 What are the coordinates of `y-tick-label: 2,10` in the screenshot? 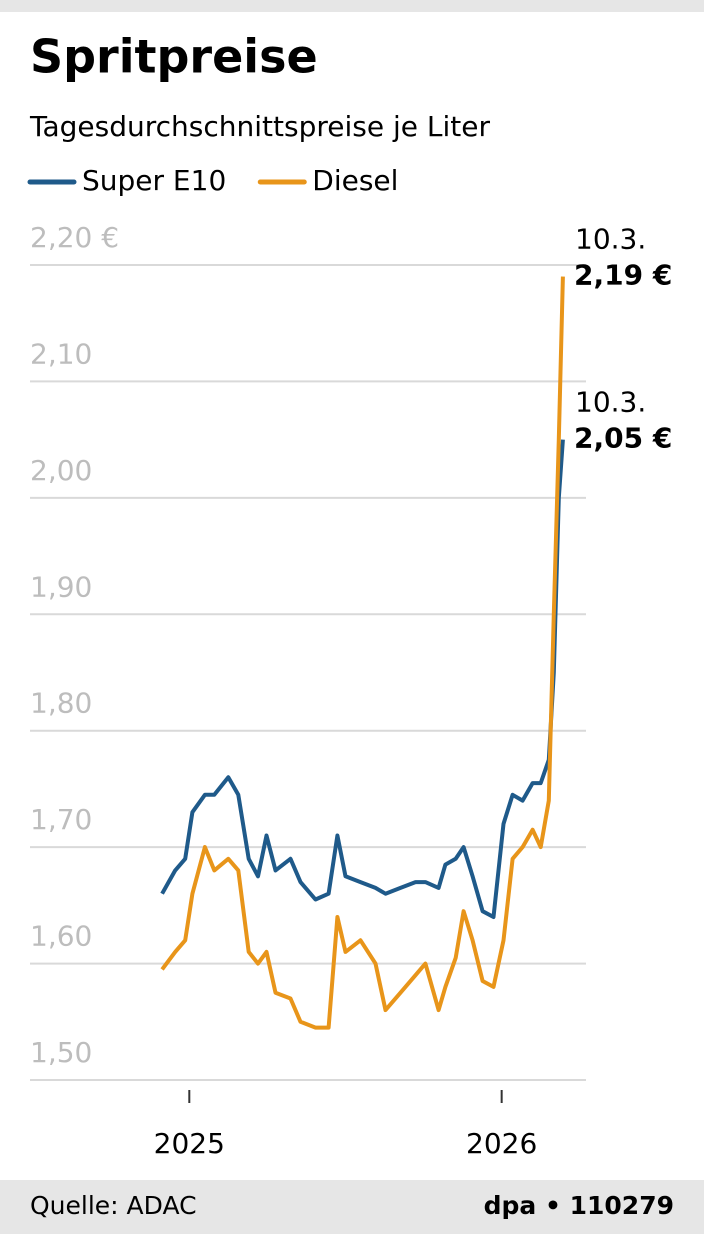 It's located at (61, 353).